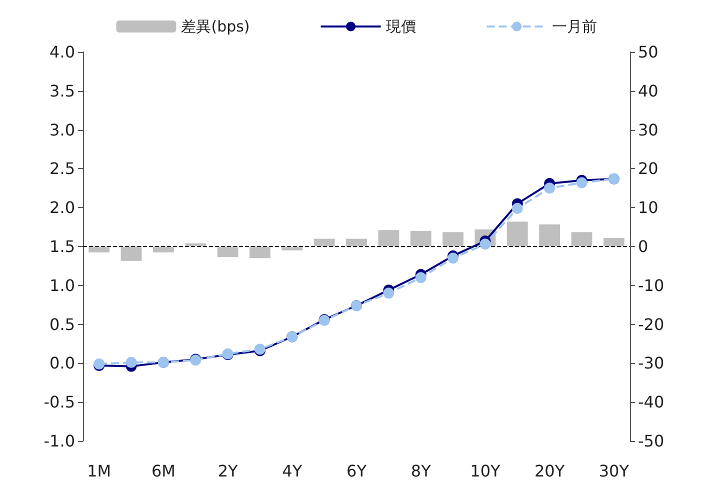  Describe the element at coordinates (648, 208) in the screenshot. I see `y2-tick-label: 10` at that location.